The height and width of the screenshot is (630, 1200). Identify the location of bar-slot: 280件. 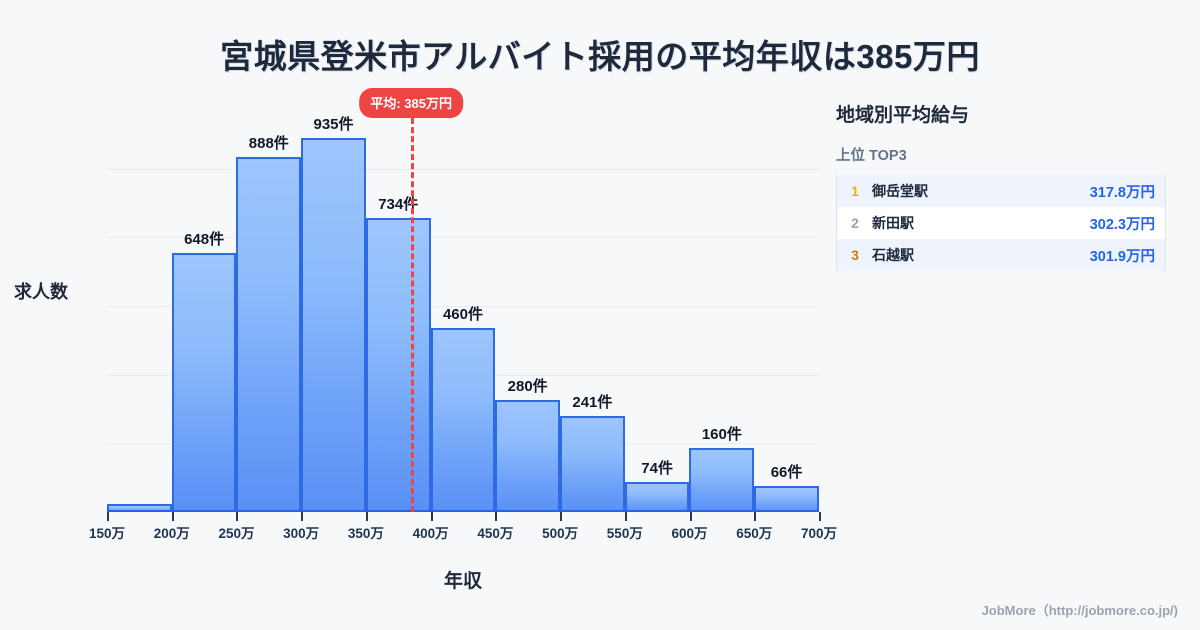
(528, 306).